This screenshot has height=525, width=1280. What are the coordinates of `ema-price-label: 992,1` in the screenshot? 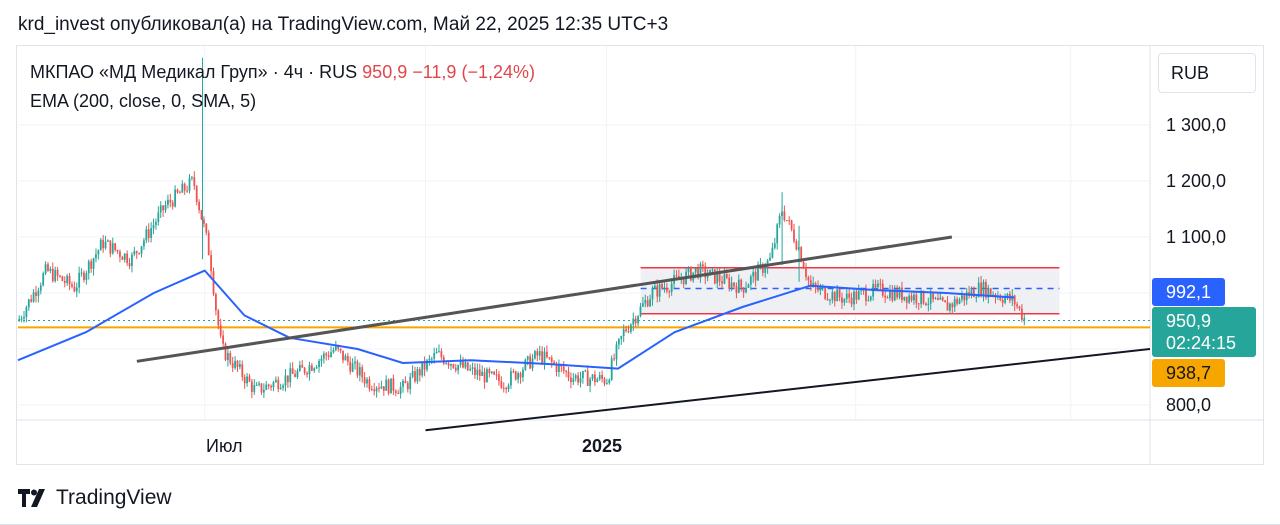 It's located at (1188, 292).